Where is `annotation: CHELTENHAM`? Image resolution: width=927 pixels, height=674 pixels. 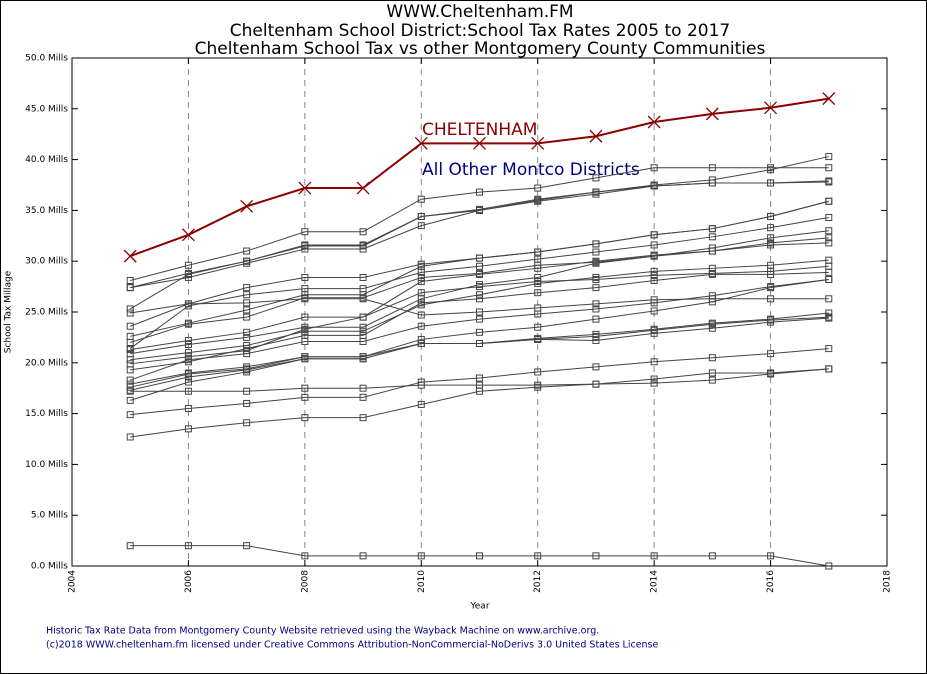
annotation: CHELTENHAM is located at coordinates (479, 130).